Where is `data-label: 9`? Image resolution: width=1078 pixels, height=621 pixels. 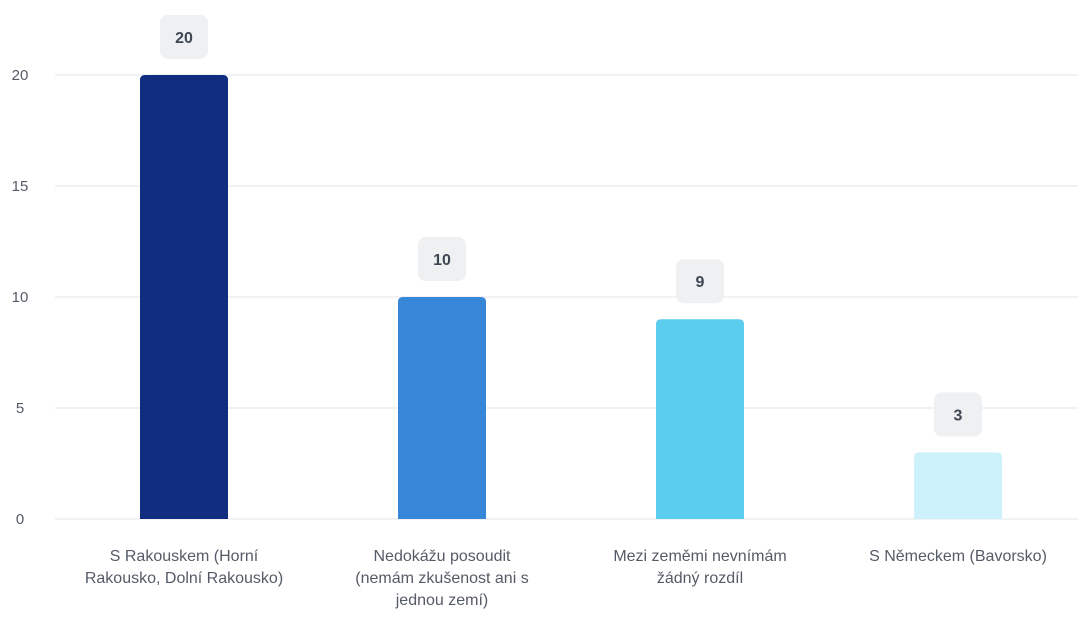 data-label: 9 is located at coordinates (700, 282).